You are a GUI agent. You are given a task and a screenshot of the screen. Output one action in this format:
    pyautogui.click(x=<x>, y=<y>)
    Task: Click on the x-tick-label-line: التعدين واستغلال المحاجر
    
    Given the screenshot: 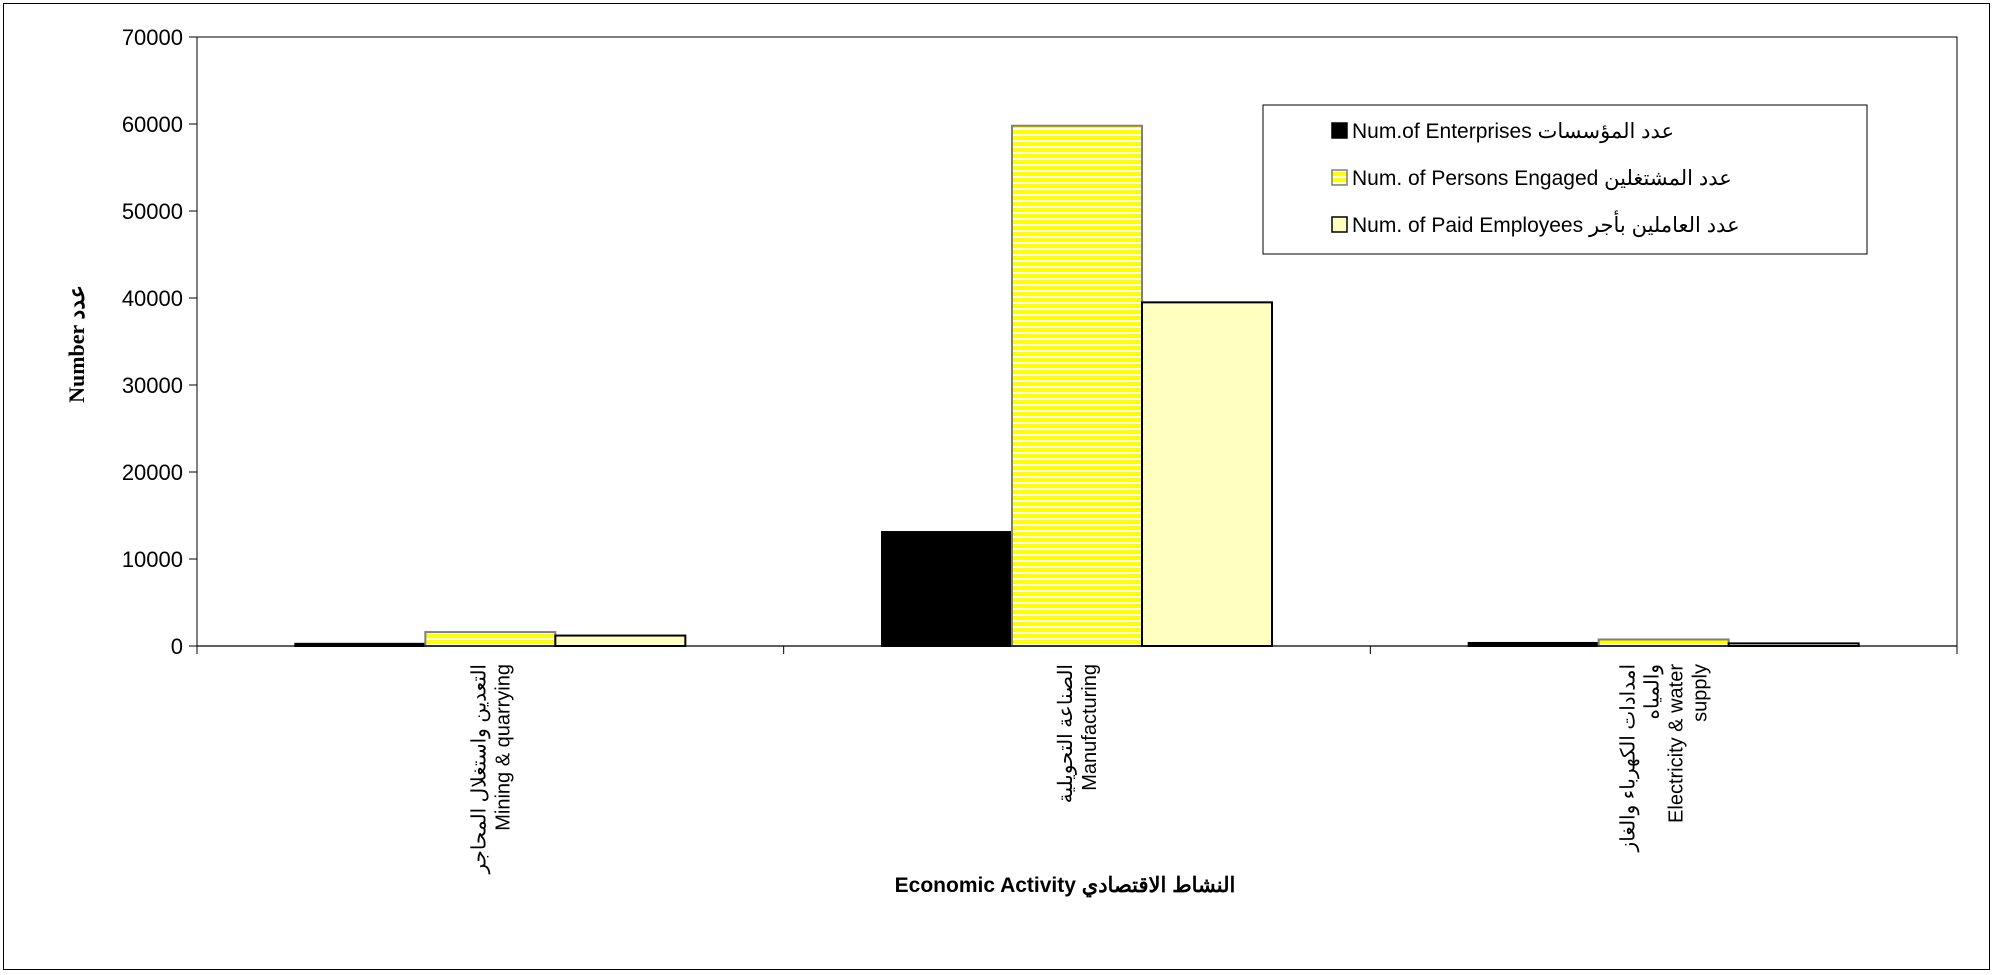 What is the action you would take?
    pyautogui.click(x=479, y=769)
    